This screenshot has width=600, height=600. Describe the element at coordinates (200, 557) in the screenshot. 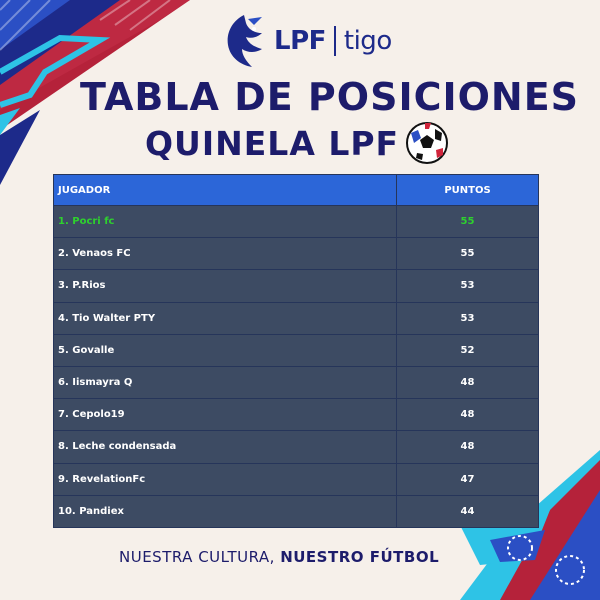

I see `slogan-normal: NUESTRA CULTURA,` at that location.